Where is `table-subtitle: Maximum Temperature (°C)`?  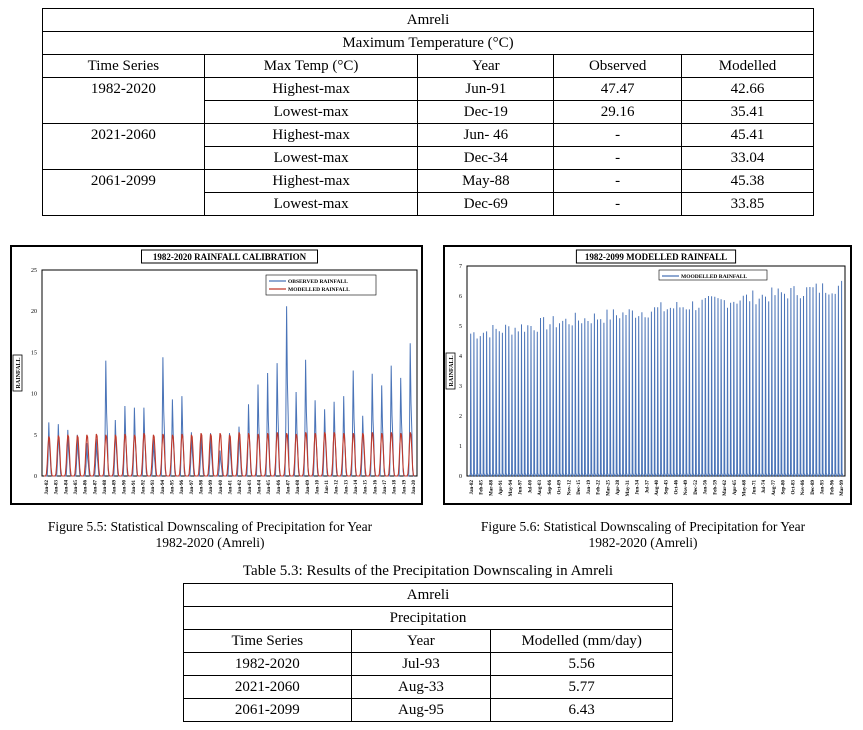
table-subtitle: Maximum Temperature (°C) is located at coordinates (428, 43).